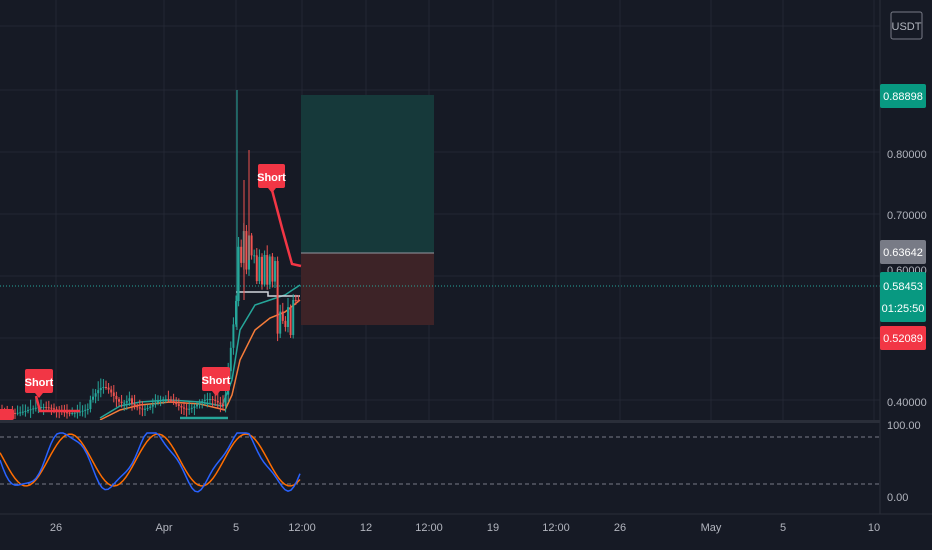 Image resolution: width=932 pixels, height=550 pixels. Describe the element at coordinates (711, 528) in the screenshot. I see `x-tick: May` at that location.